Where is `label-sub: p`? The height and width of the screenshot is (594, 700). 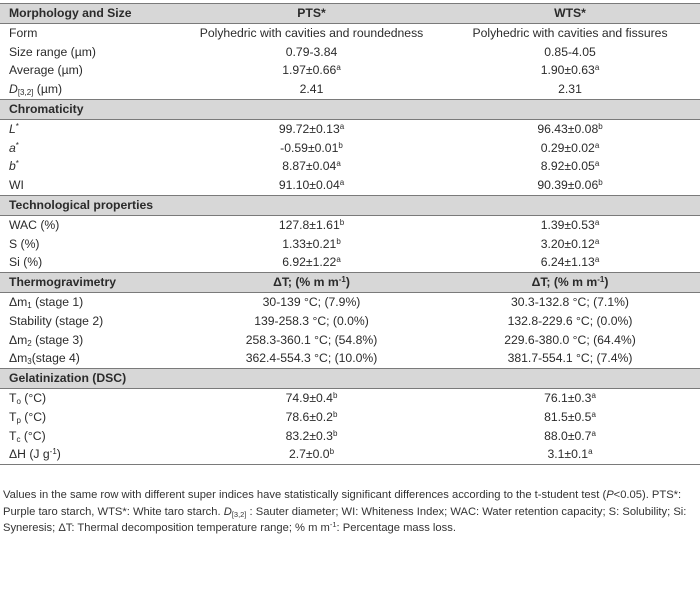 label-sub: p is located at coordinates (18, 420).